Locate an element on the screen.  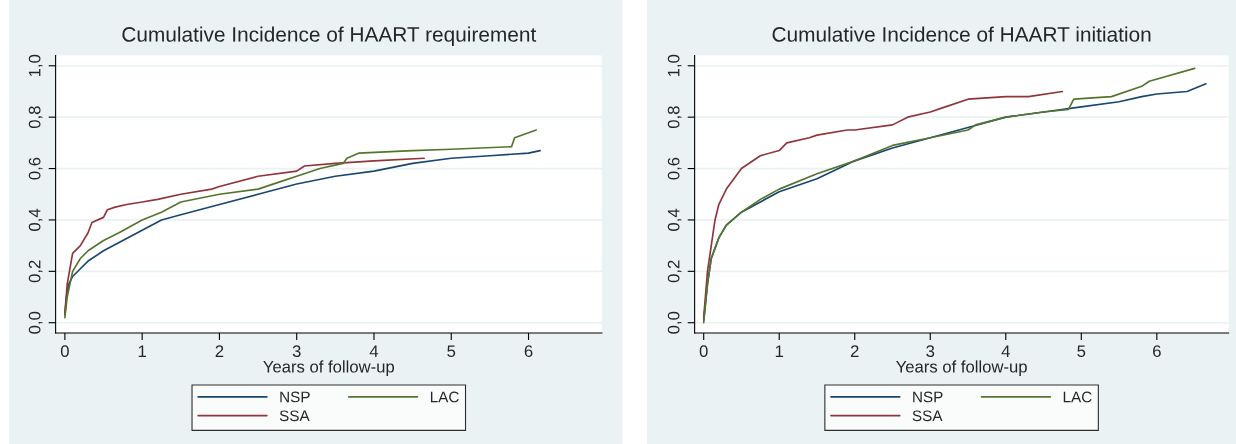
chart-title: Cumulative Incidence of HAART requirement is located at coordinates (329, 36).